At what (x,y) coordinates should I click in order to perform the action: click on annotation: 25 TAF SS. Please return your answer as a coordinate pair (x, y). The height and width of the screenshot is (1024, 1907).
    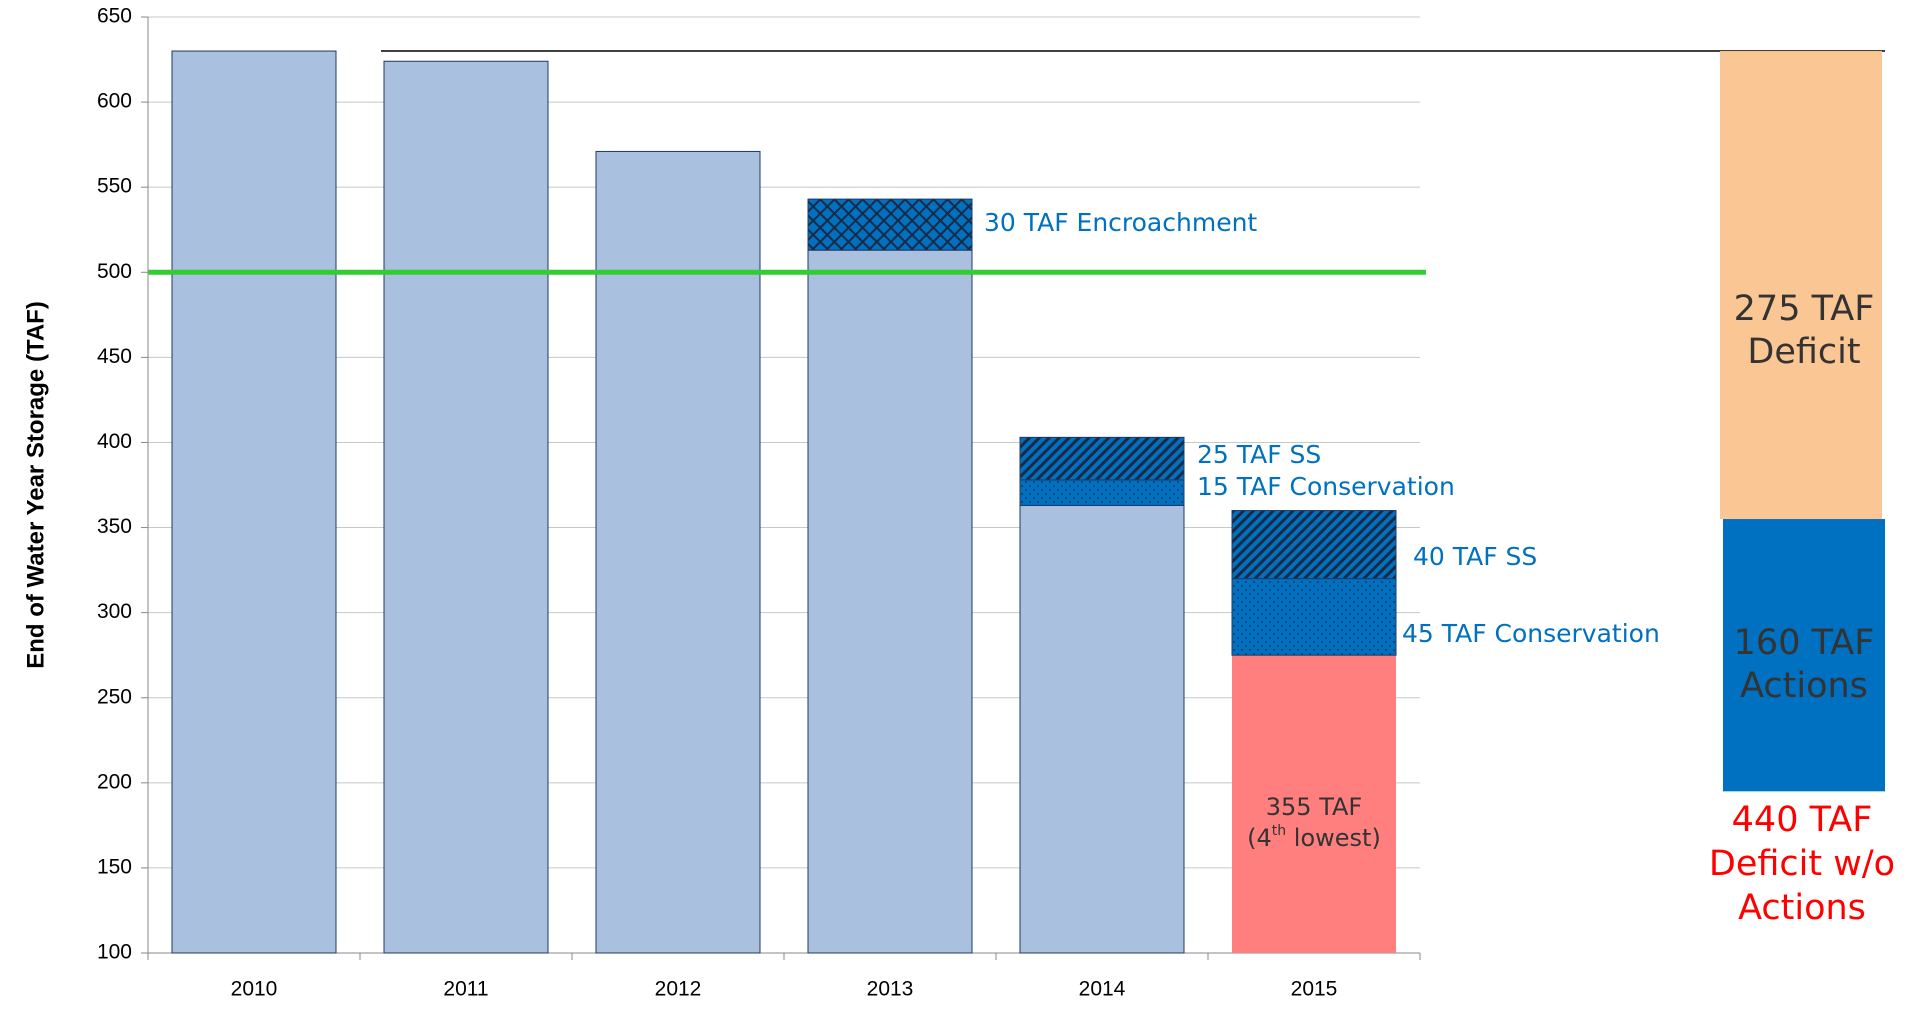
    Looking at the image, I should click on (1259, 454).